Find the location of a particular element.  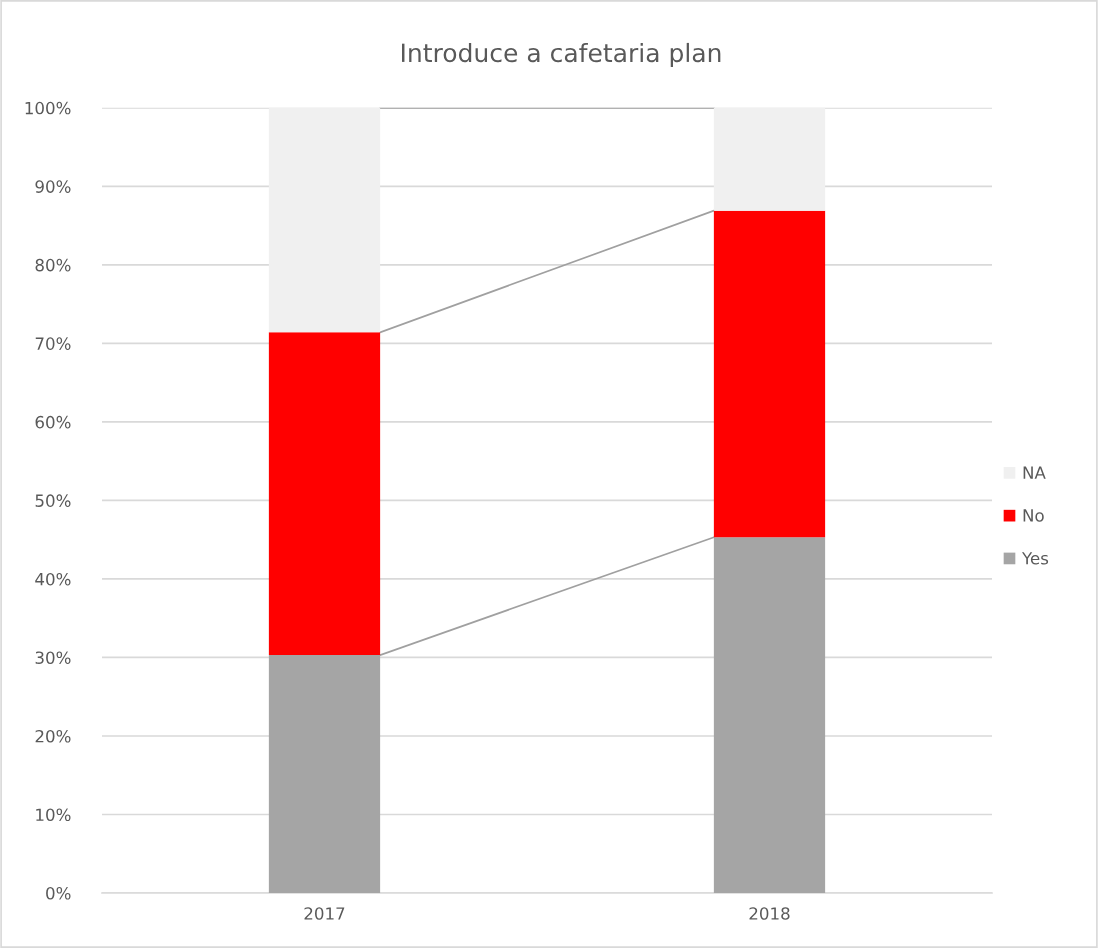

y-tick-label: 90% is located at coordinates (53, 186).